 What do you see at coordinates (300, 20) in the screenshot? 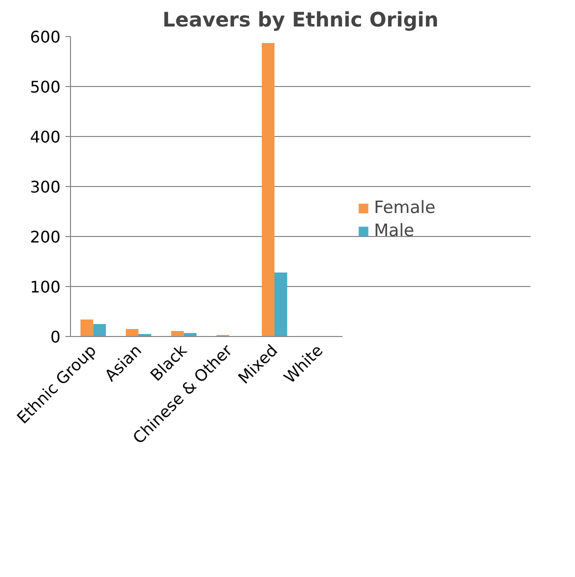
I see `chart-title: Leavers by Ethnic Origin` at bounding box center [300, 20].